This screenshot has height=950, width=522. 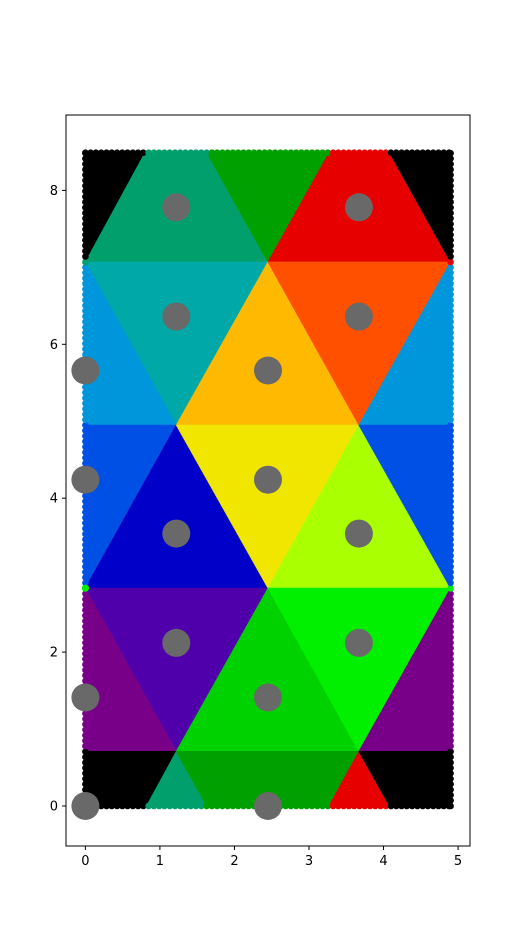 I want to click on y-axis-ticks: 0 2 4 6 8, so click(x=58, y=499).